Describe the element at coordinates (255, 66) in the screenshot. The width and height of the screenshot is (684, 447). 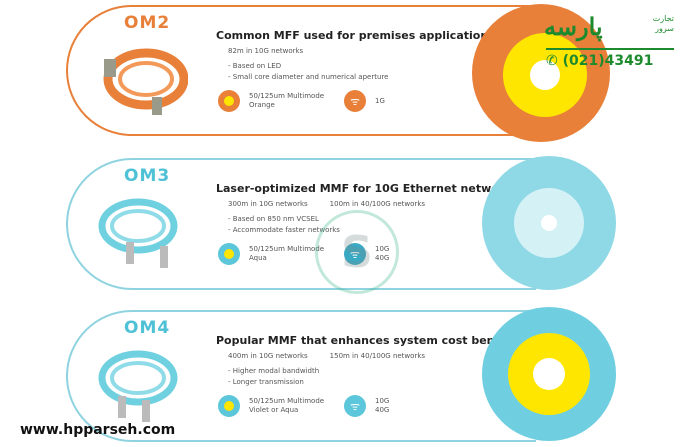
I see `feature: - Based on LED` at that location.